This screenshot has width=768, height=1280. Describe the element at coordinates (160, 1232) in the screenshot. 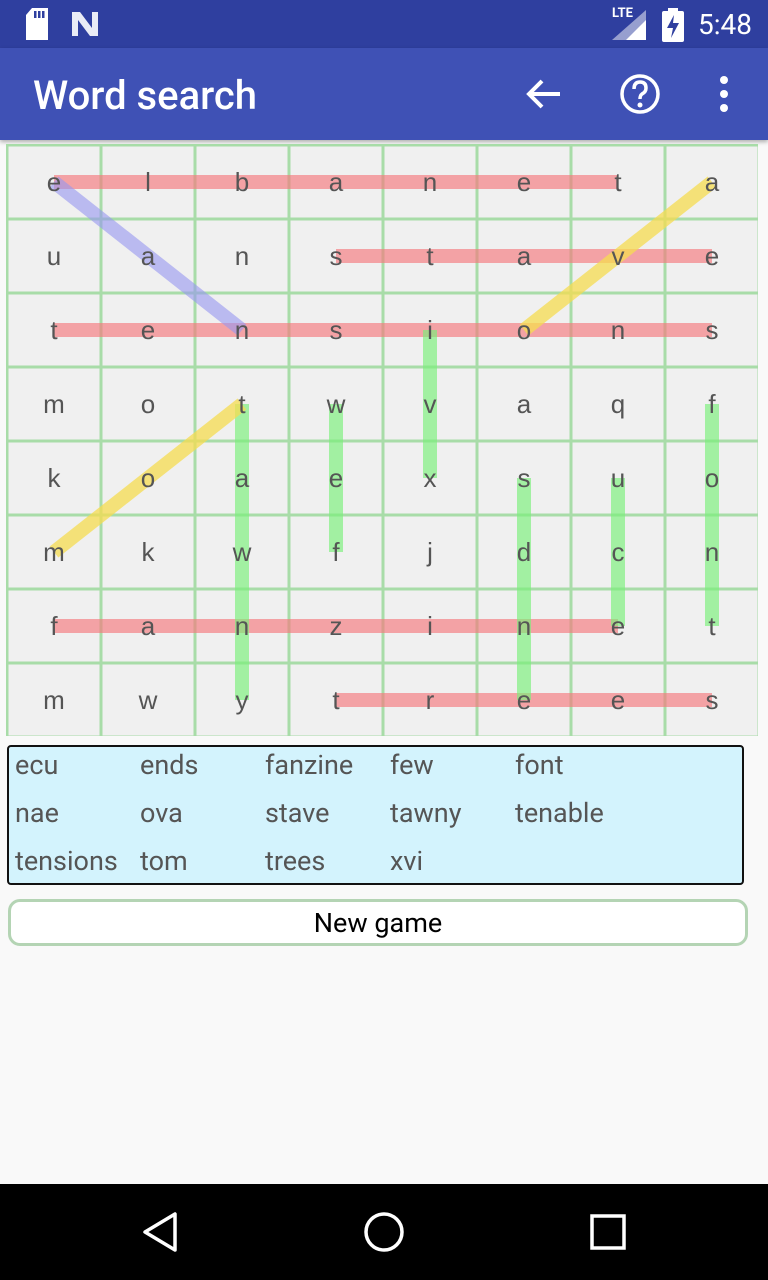

I see `nav-back-icon` at that location.